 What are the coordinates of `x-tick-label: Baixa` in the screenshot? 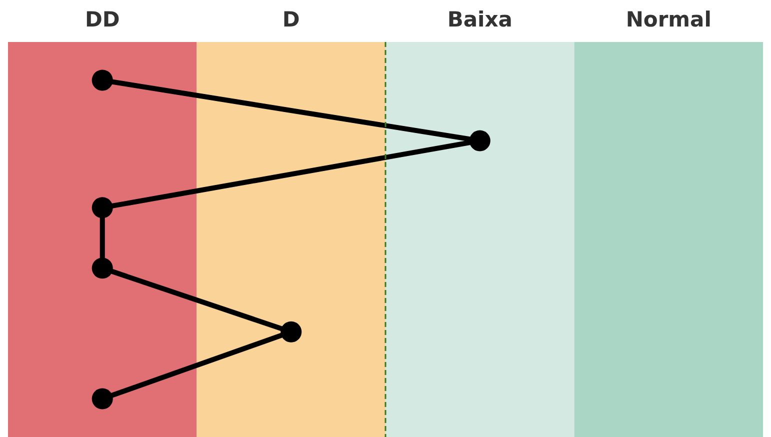 It's located at (479, 20).